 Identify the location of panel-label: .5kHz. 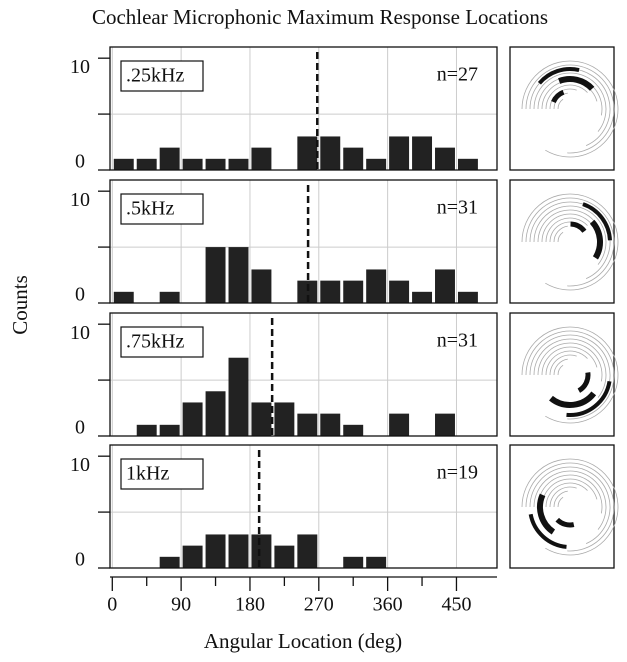
(150, 209).